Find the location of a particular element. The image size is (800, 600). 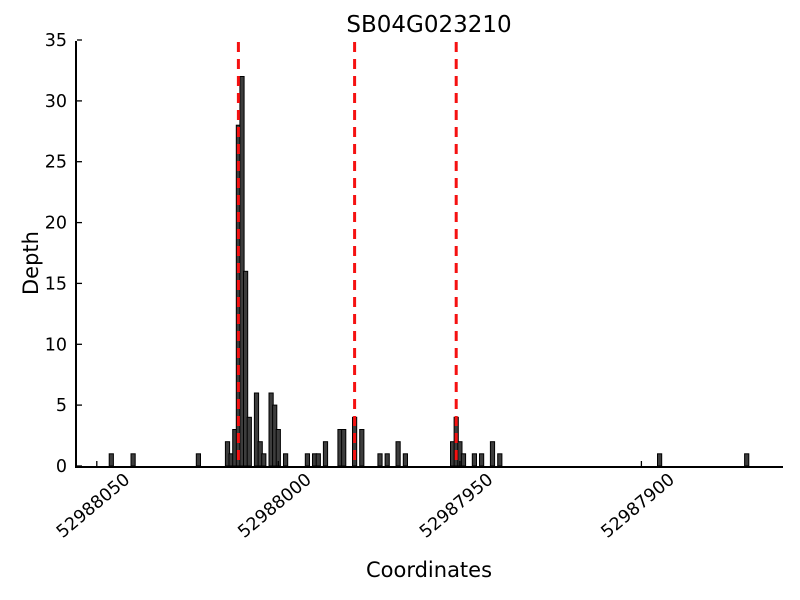

y-tick-label: 35 is located at coordinates (56, 41).